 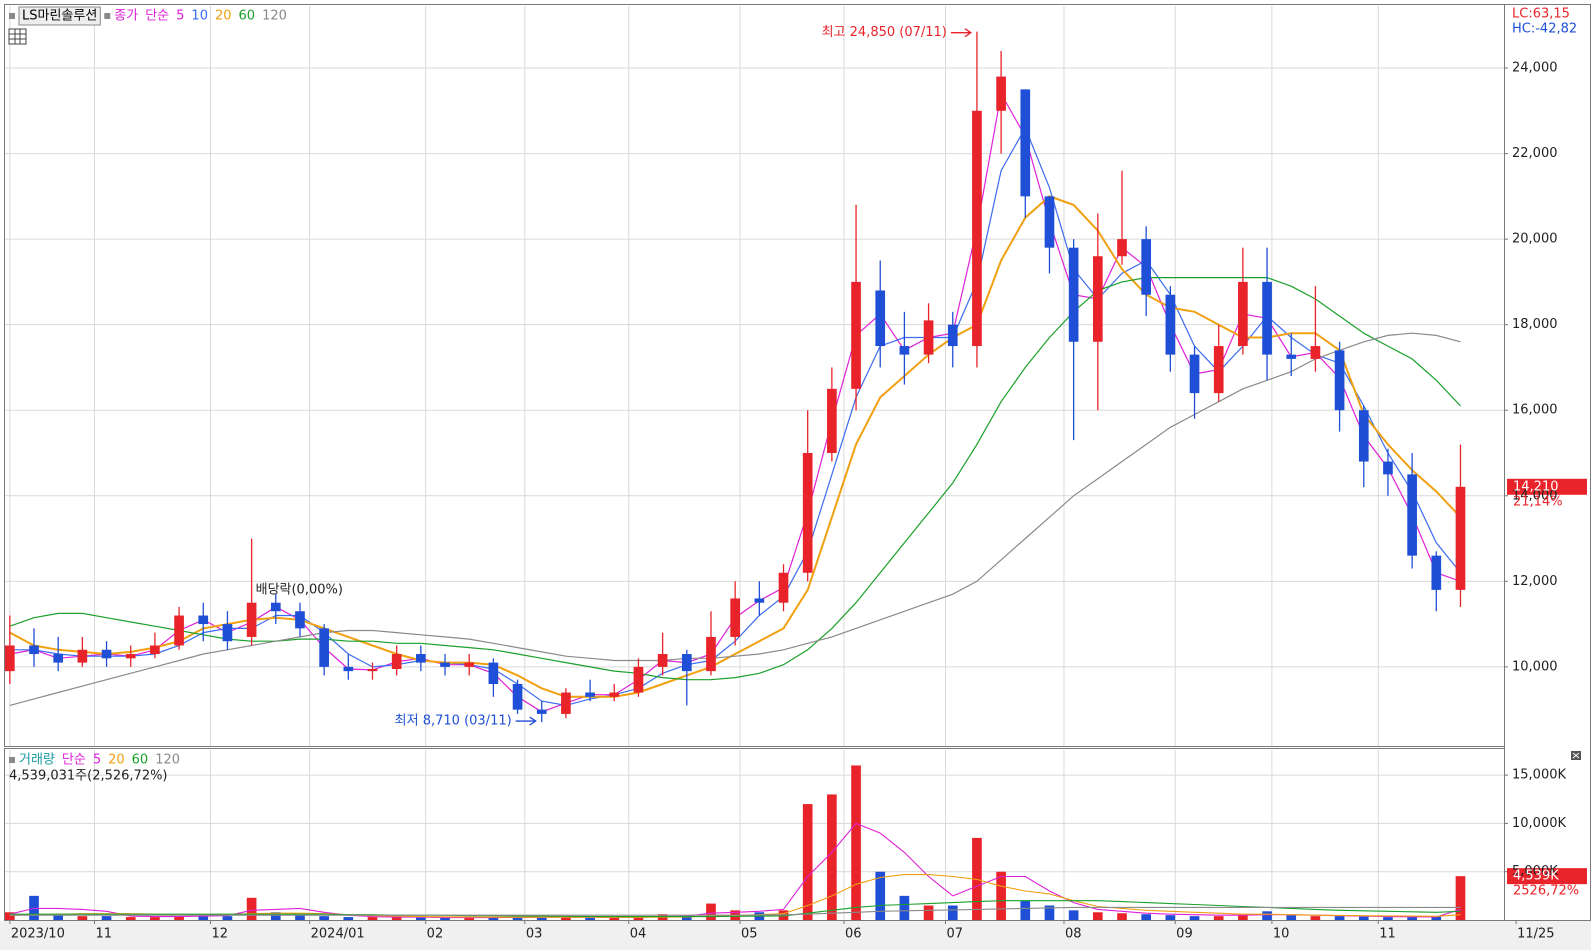 I want to click on x-tick-label: 08, so click(x=1073, y=934).